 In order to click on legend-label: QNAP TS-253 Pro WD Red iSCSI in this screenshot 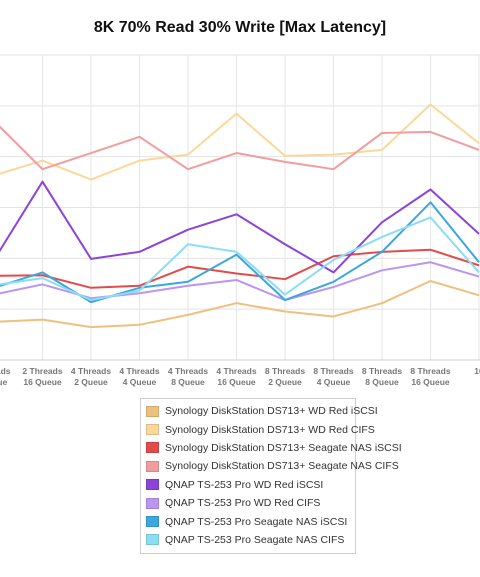, I will do `click(244, 484)`.